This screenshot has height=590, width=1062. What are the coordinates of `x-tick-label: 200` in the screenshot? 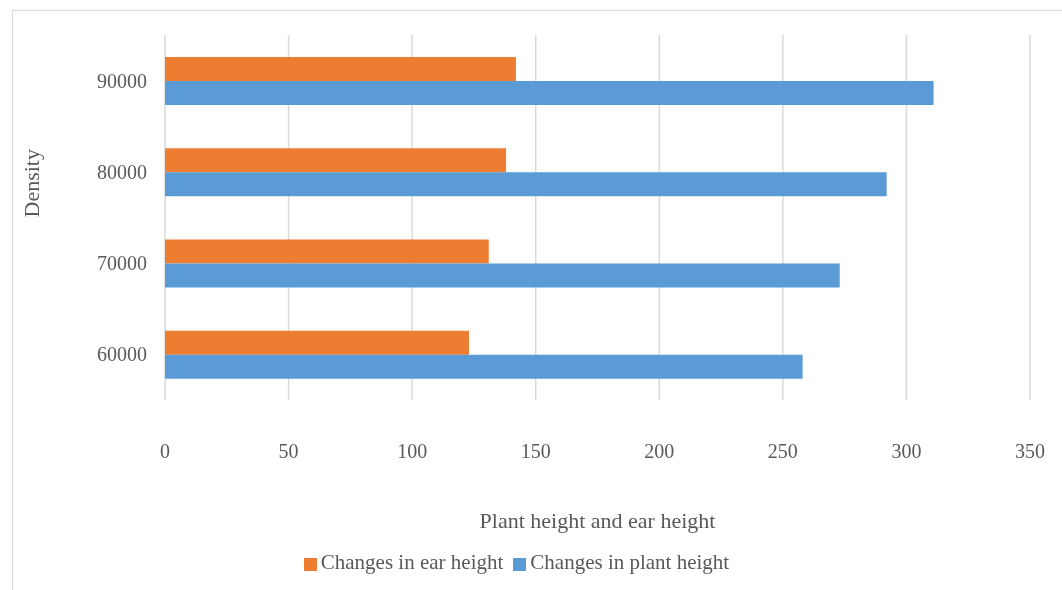 It's located at (659, 451).